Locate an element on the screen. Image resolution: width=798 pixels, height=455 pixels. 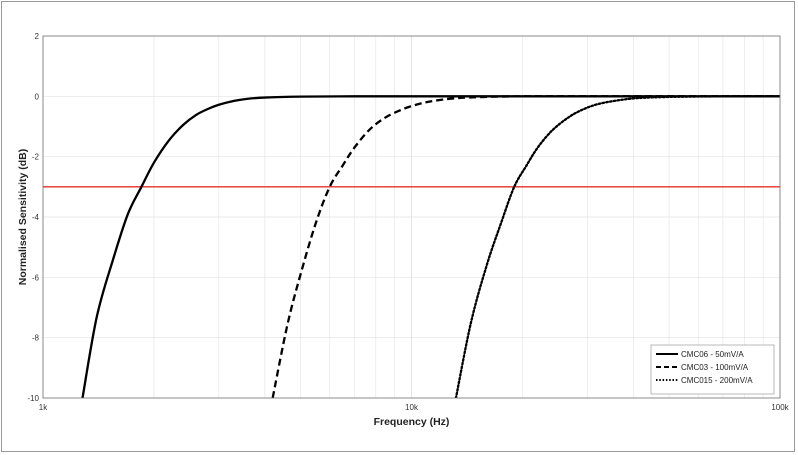
legend-label-1: CMC06 - 50mV/A is located at coordinates (712, 354).